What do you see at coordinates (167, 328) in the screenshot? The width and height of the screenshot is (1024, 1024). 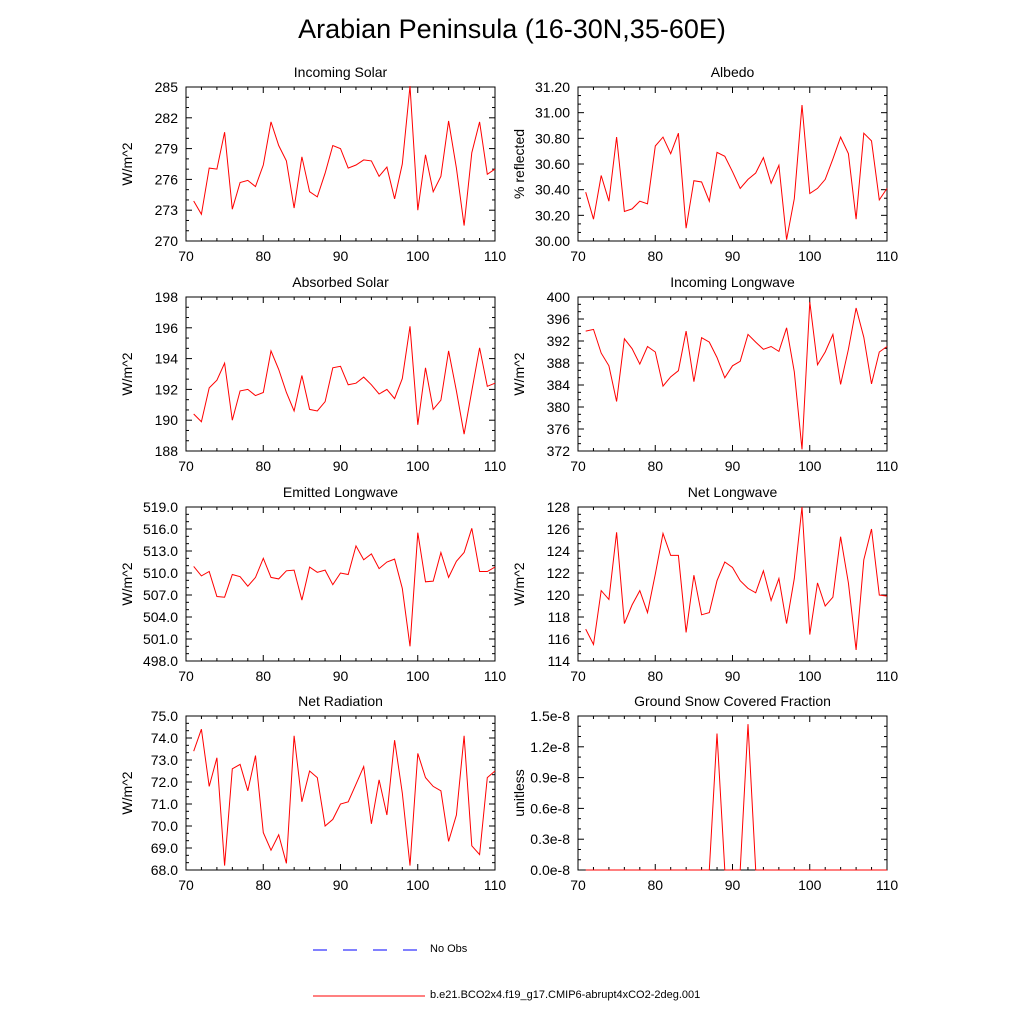 I see `y-tick-label: 196` at bounding box center [167, 328].